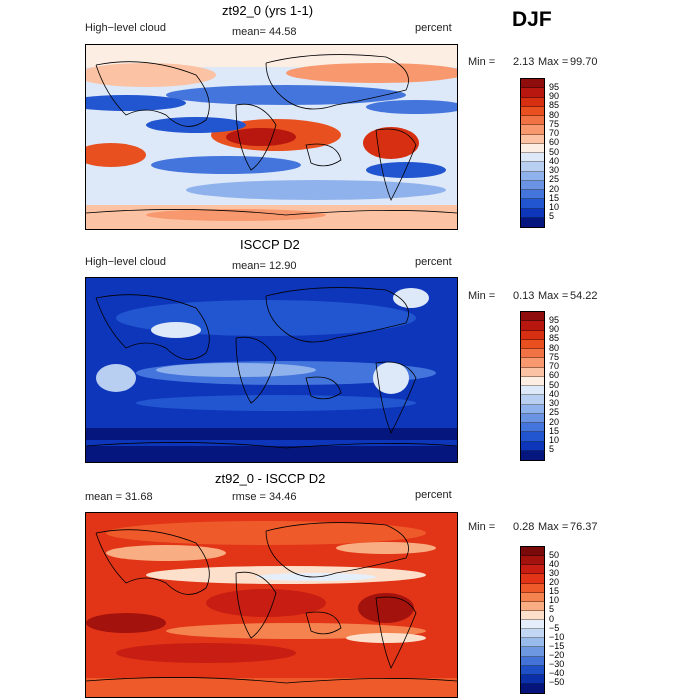  What do you see at coordinates (482, 296) in the screenshot?
I see `panel2-min-label: Min =` at bounding box center [482, 296].